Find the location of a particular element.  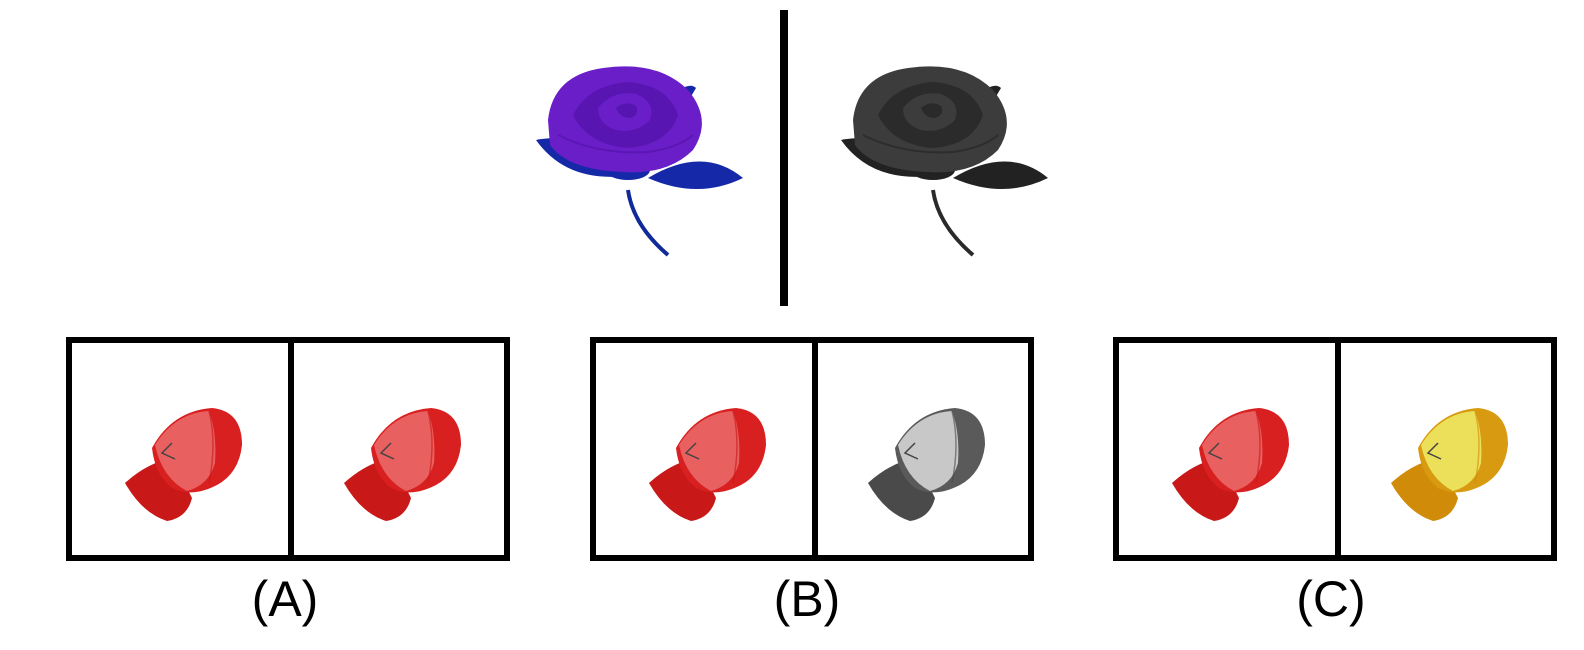

option-b-divider is located at coordinates (815, 449).